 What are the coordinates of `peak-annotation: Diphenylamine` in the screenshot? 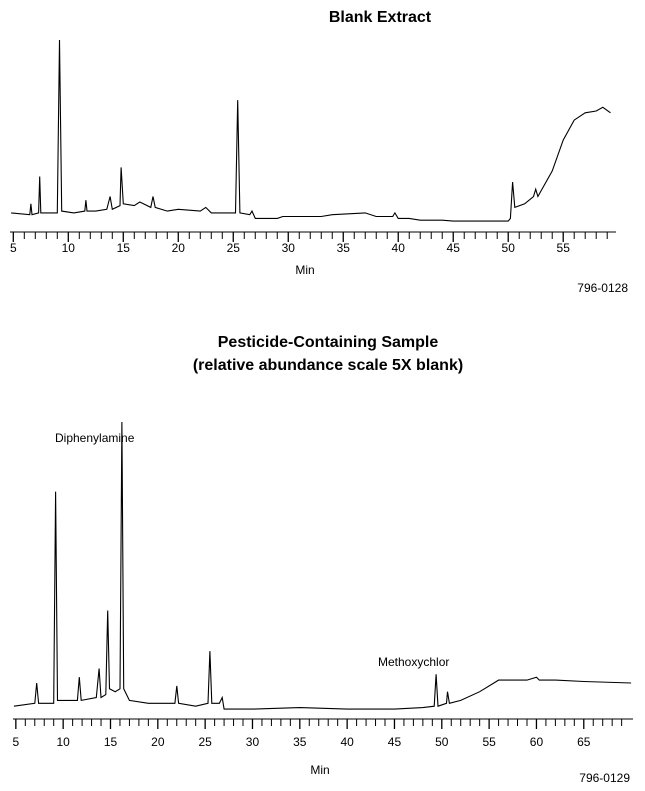 It's located at (95, 438).